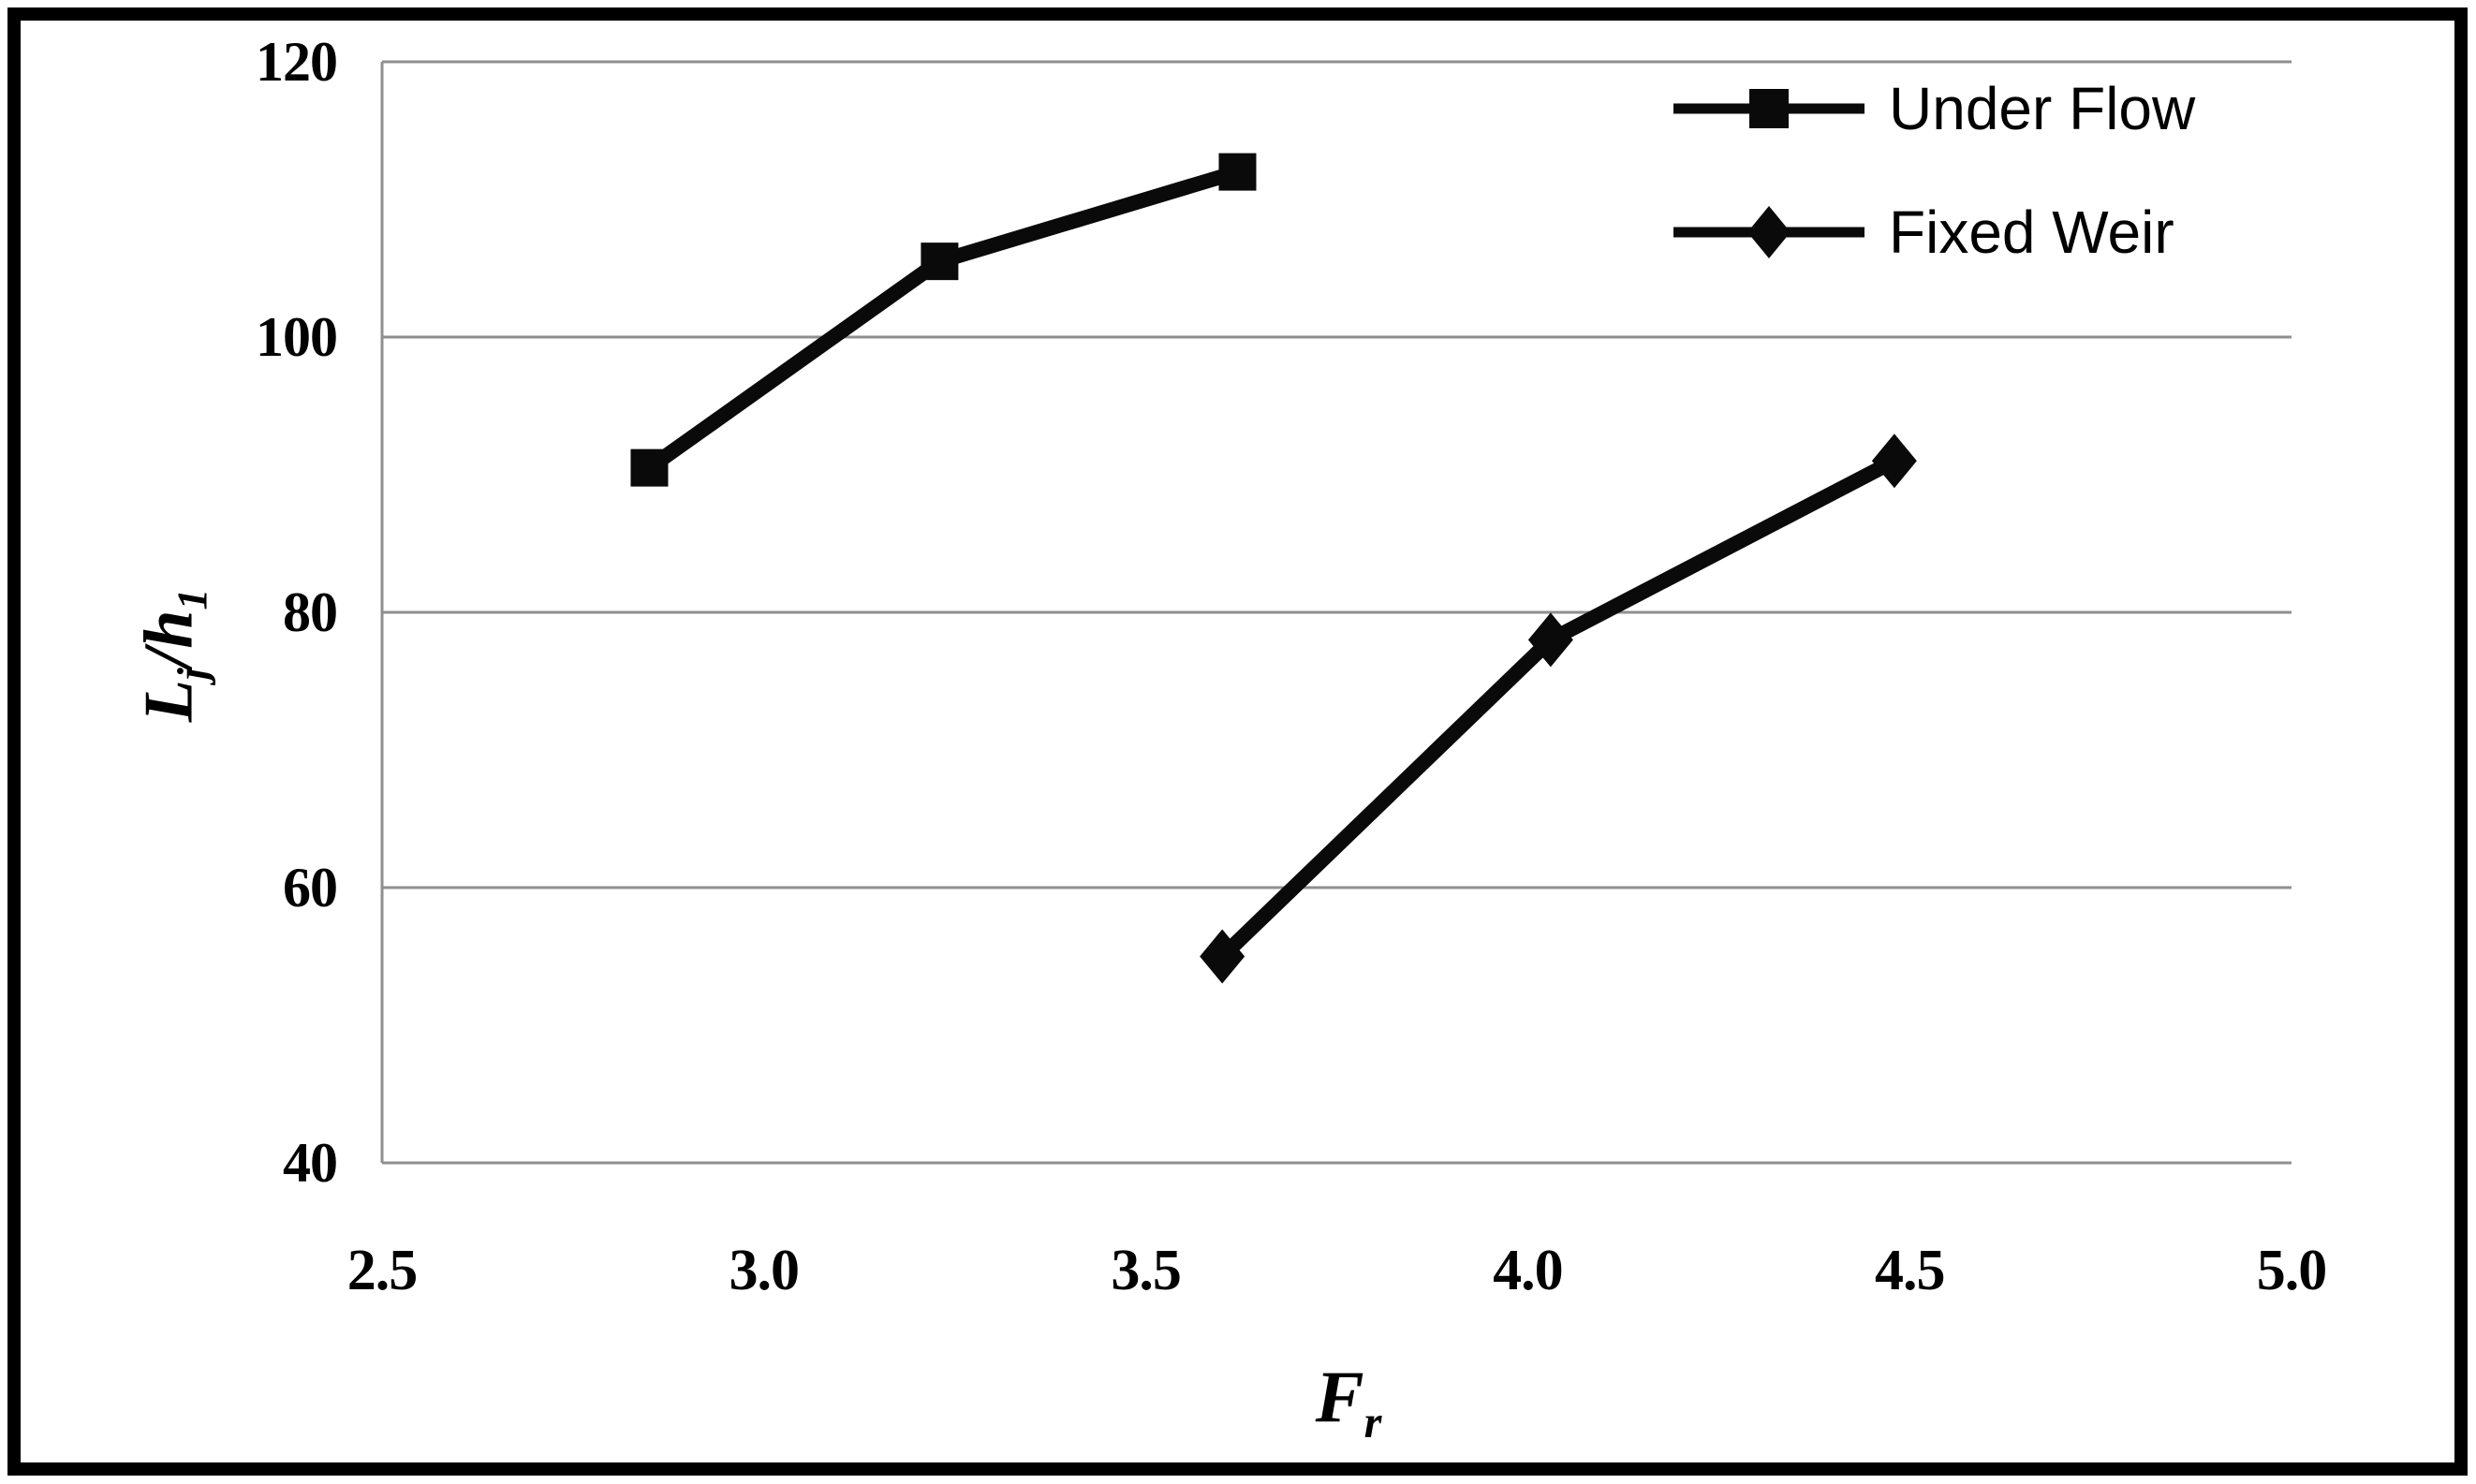 The width and height of the screenshot is (2476, 1484). I want to click on legend-symbol-square-icon, so click(1768, 108).